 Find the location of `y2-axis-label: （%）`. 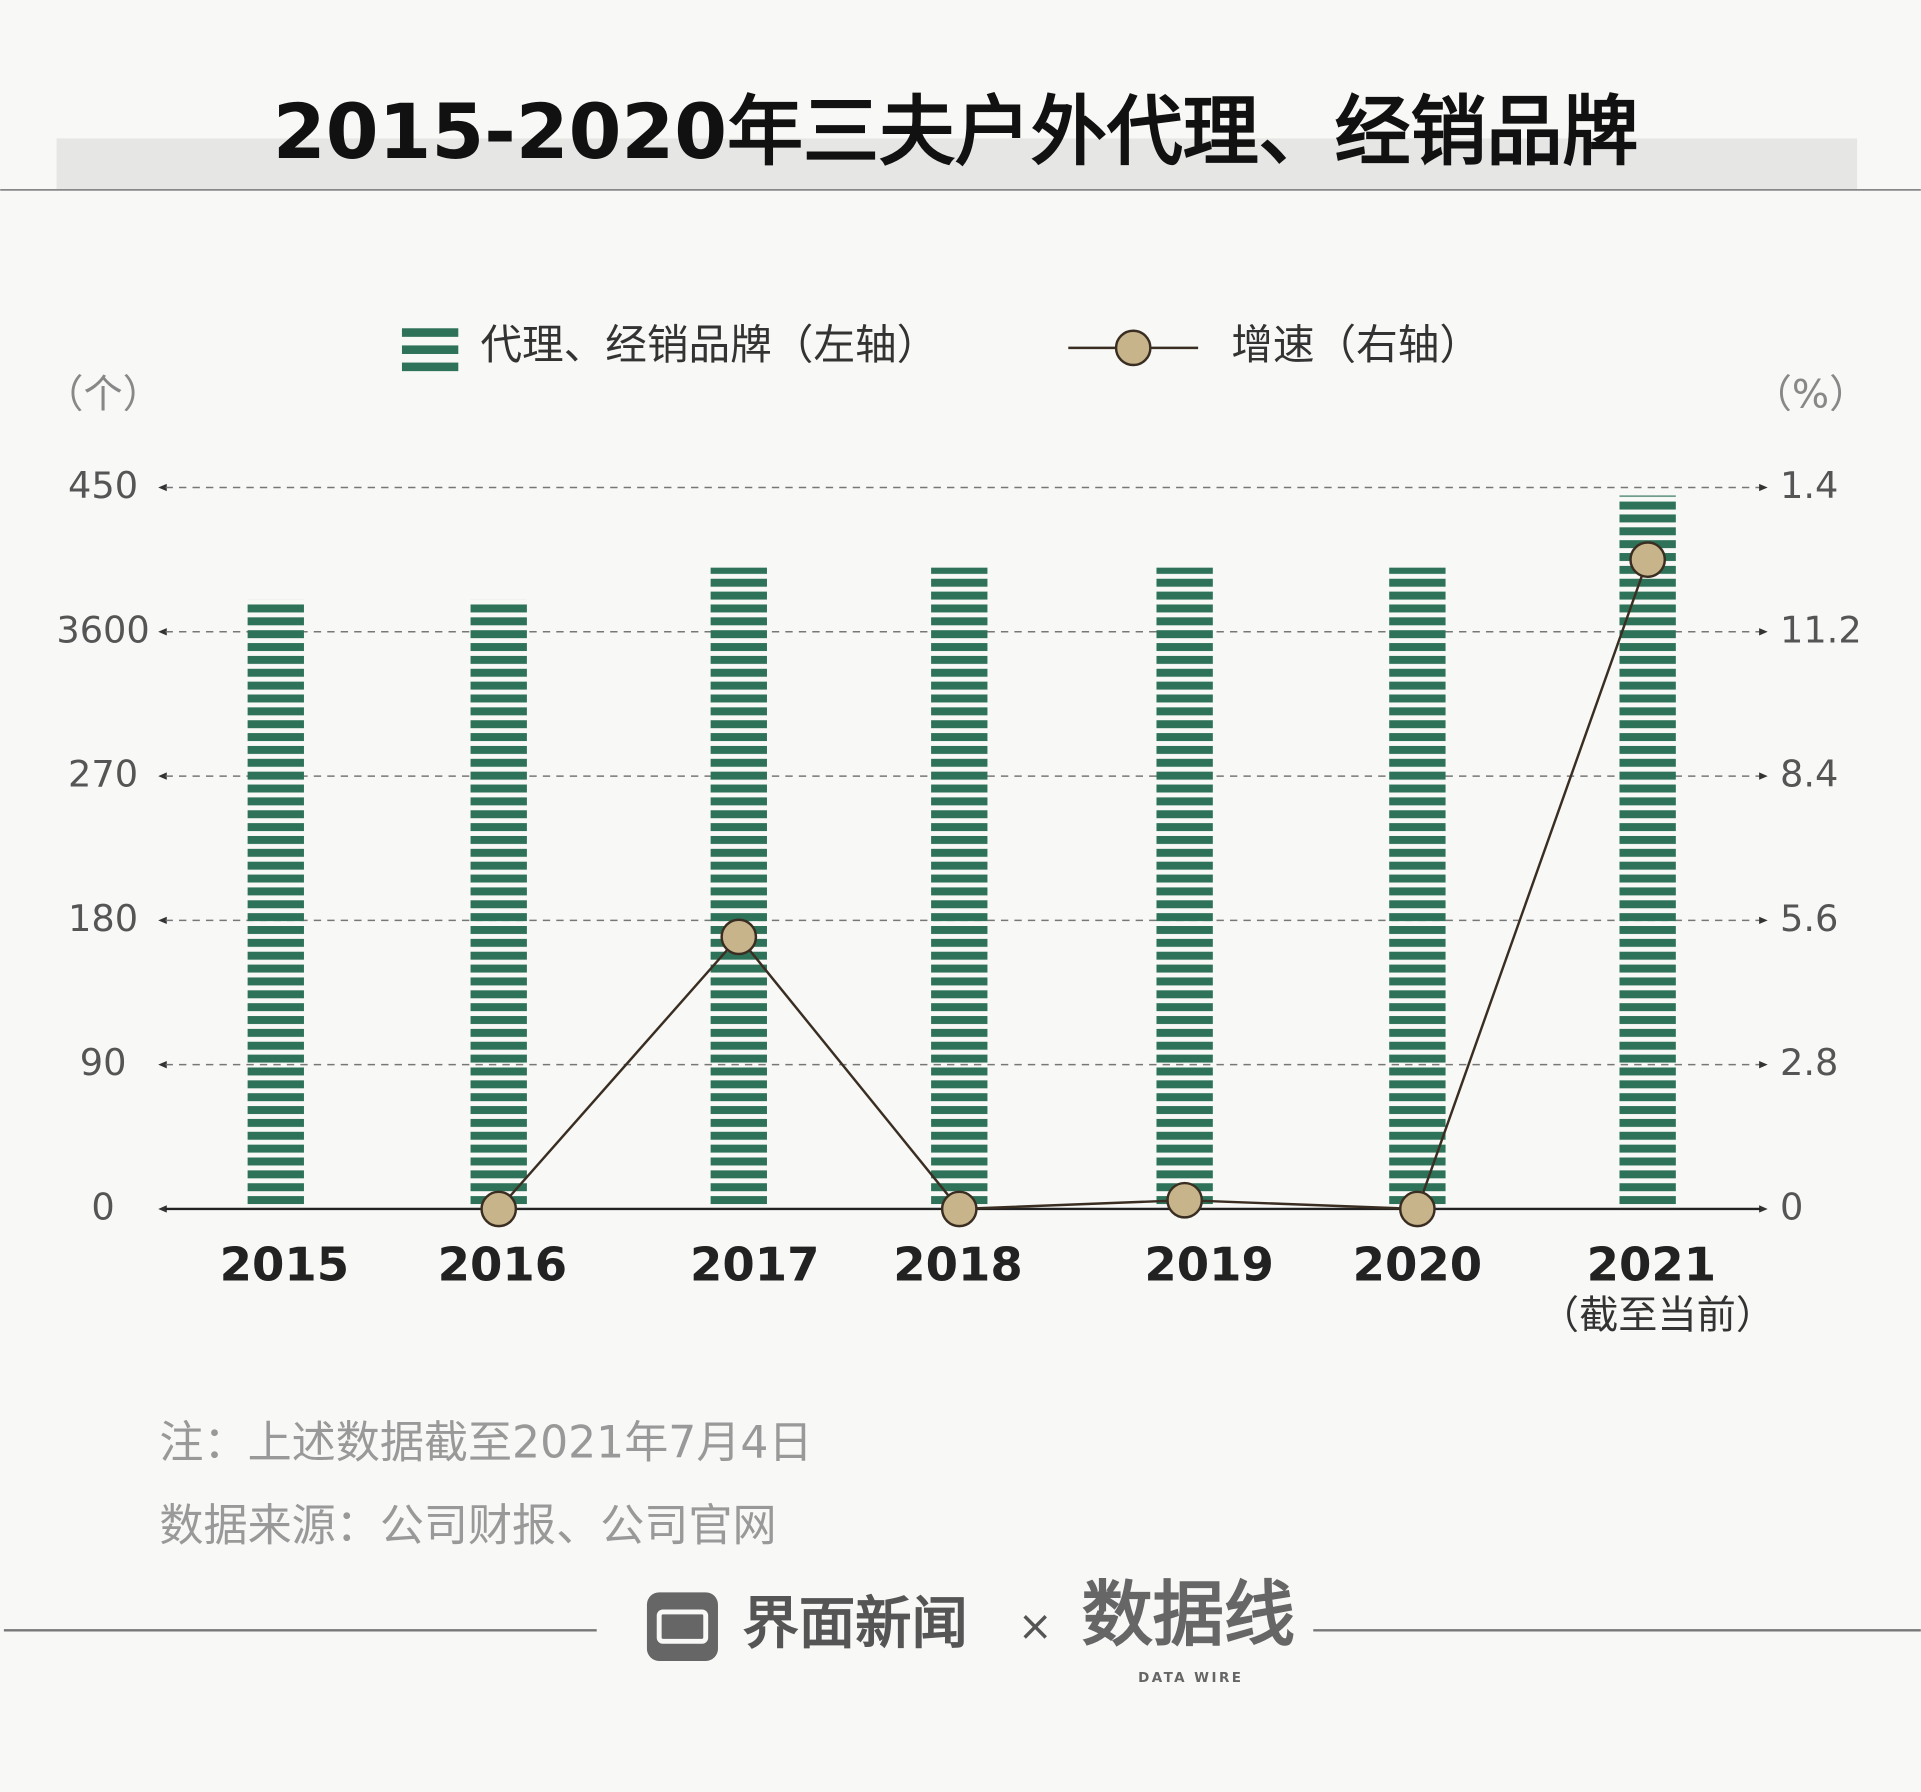

y2-axis-label: （%） is located at coordinates (1811, 394).